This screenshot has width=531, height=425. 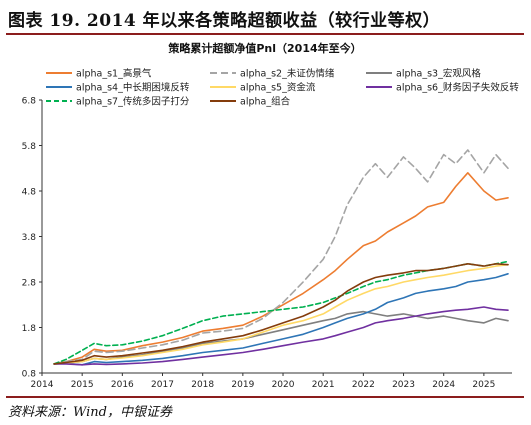 What do you see at coordinates (29, 238) in the screenshot?
I see `y-tick-label: 3.8` at bounding box center [29, 238].